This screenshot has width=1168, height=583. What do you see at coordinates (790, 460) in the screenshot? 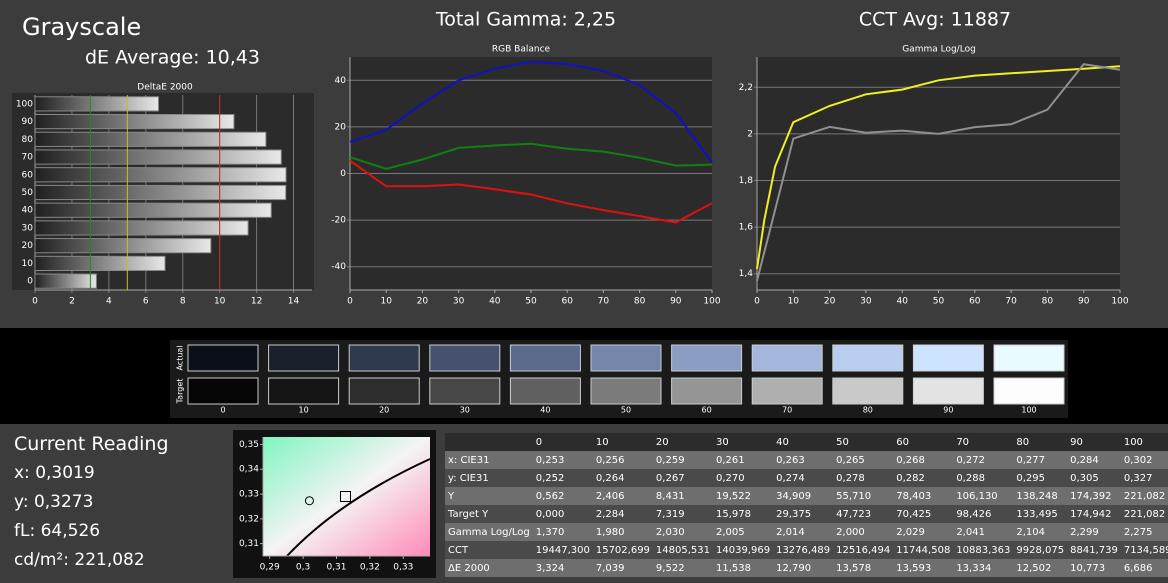
I see `table-cell: 0,263` at bounding box center [790, 460].